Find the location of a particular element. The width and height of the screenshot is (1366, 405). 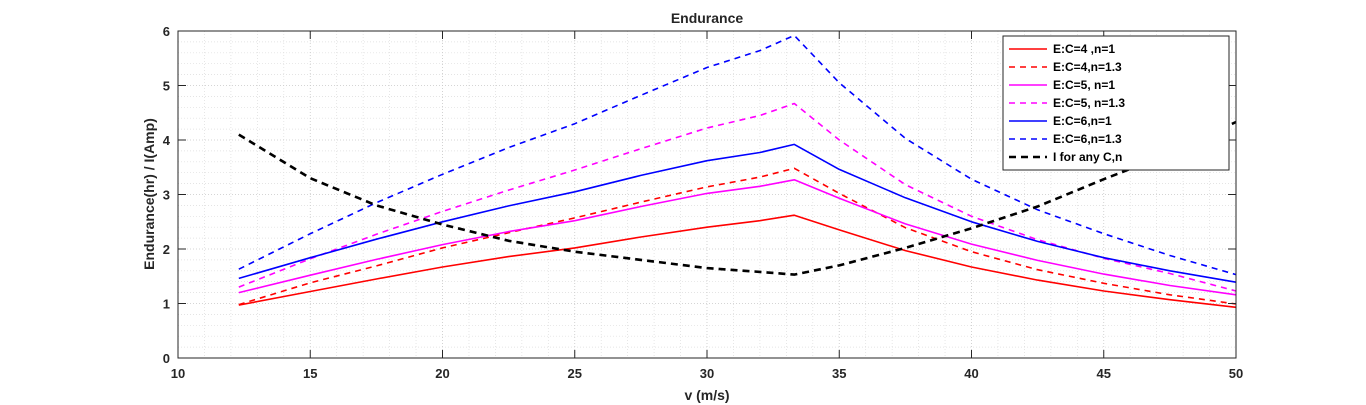

legend-label-5: E:C=6,n=1 is located at coordinates (1082, 121).